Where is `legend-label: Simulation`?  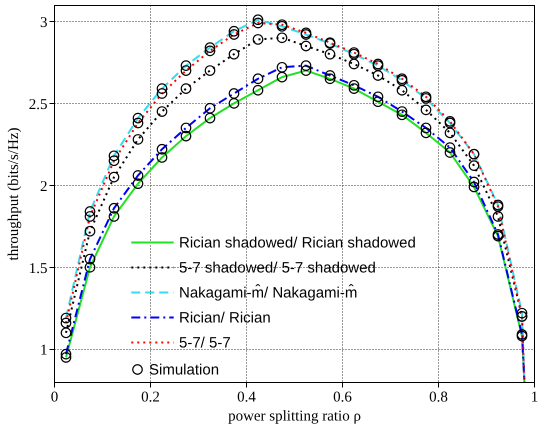
legend-label: Simulation is located at coordinates (184, 370).